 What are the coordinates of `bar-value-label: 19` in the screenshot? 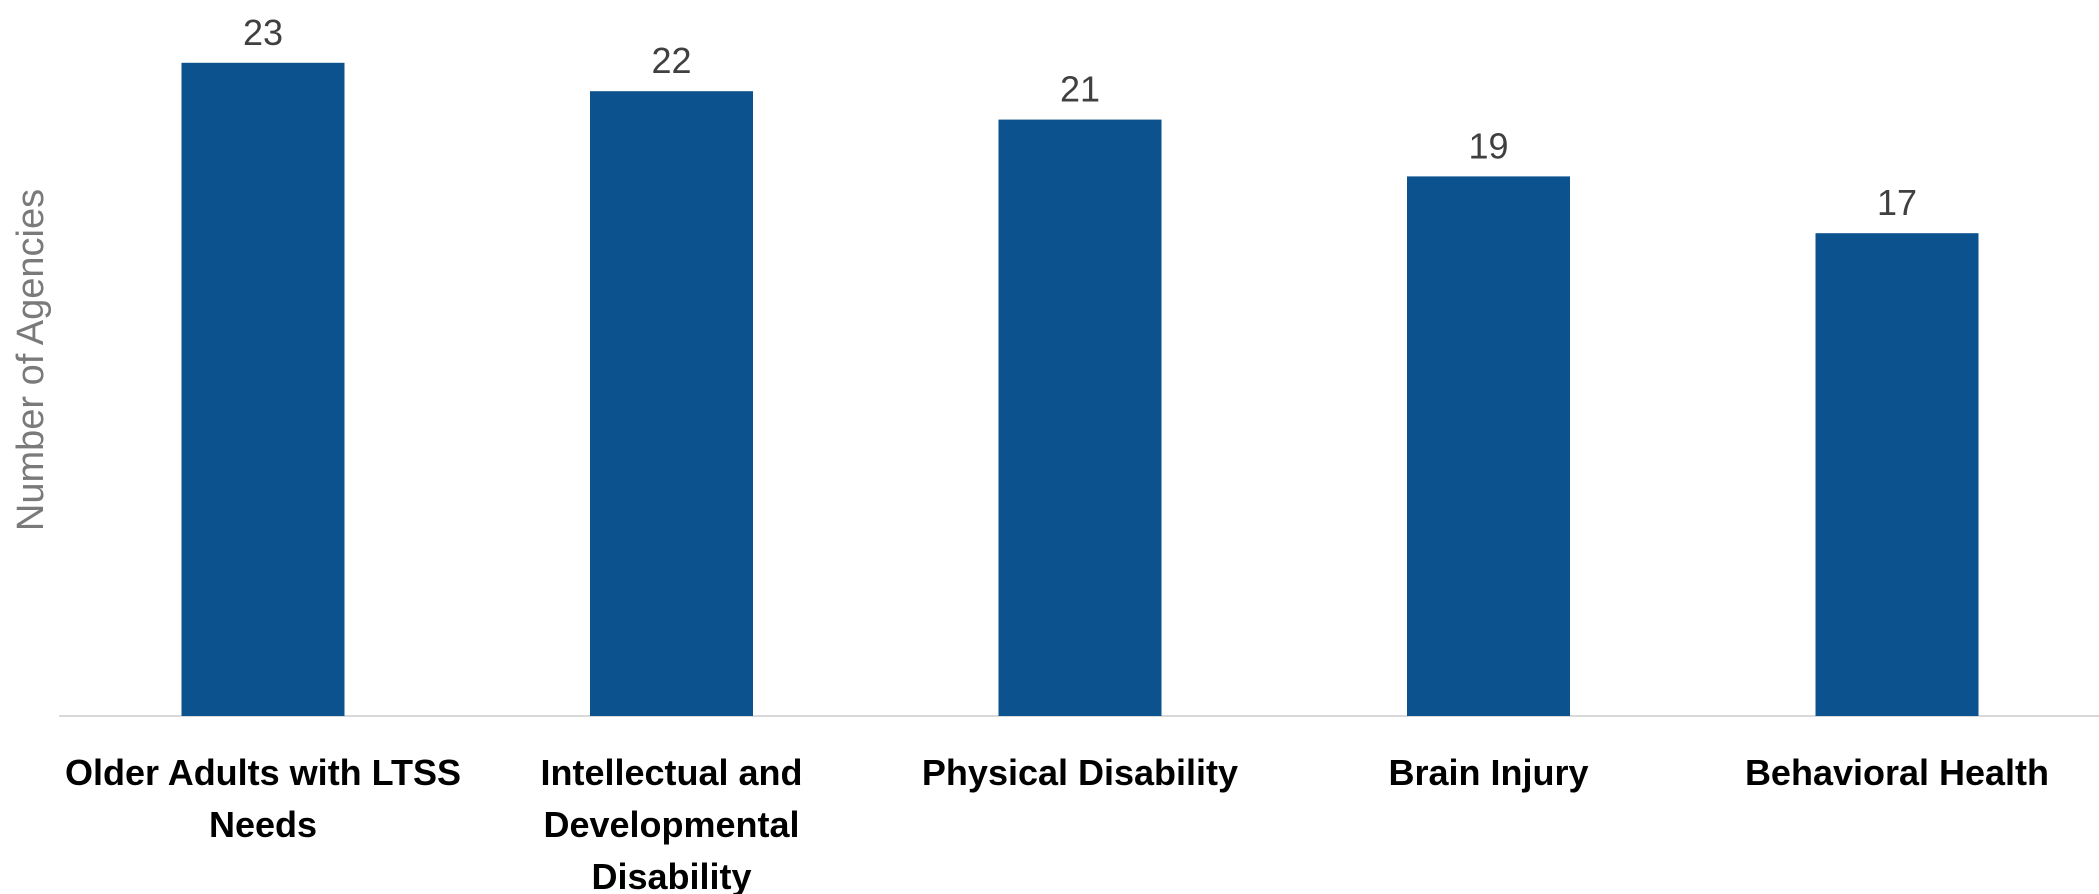 It's located at (1488, 145).